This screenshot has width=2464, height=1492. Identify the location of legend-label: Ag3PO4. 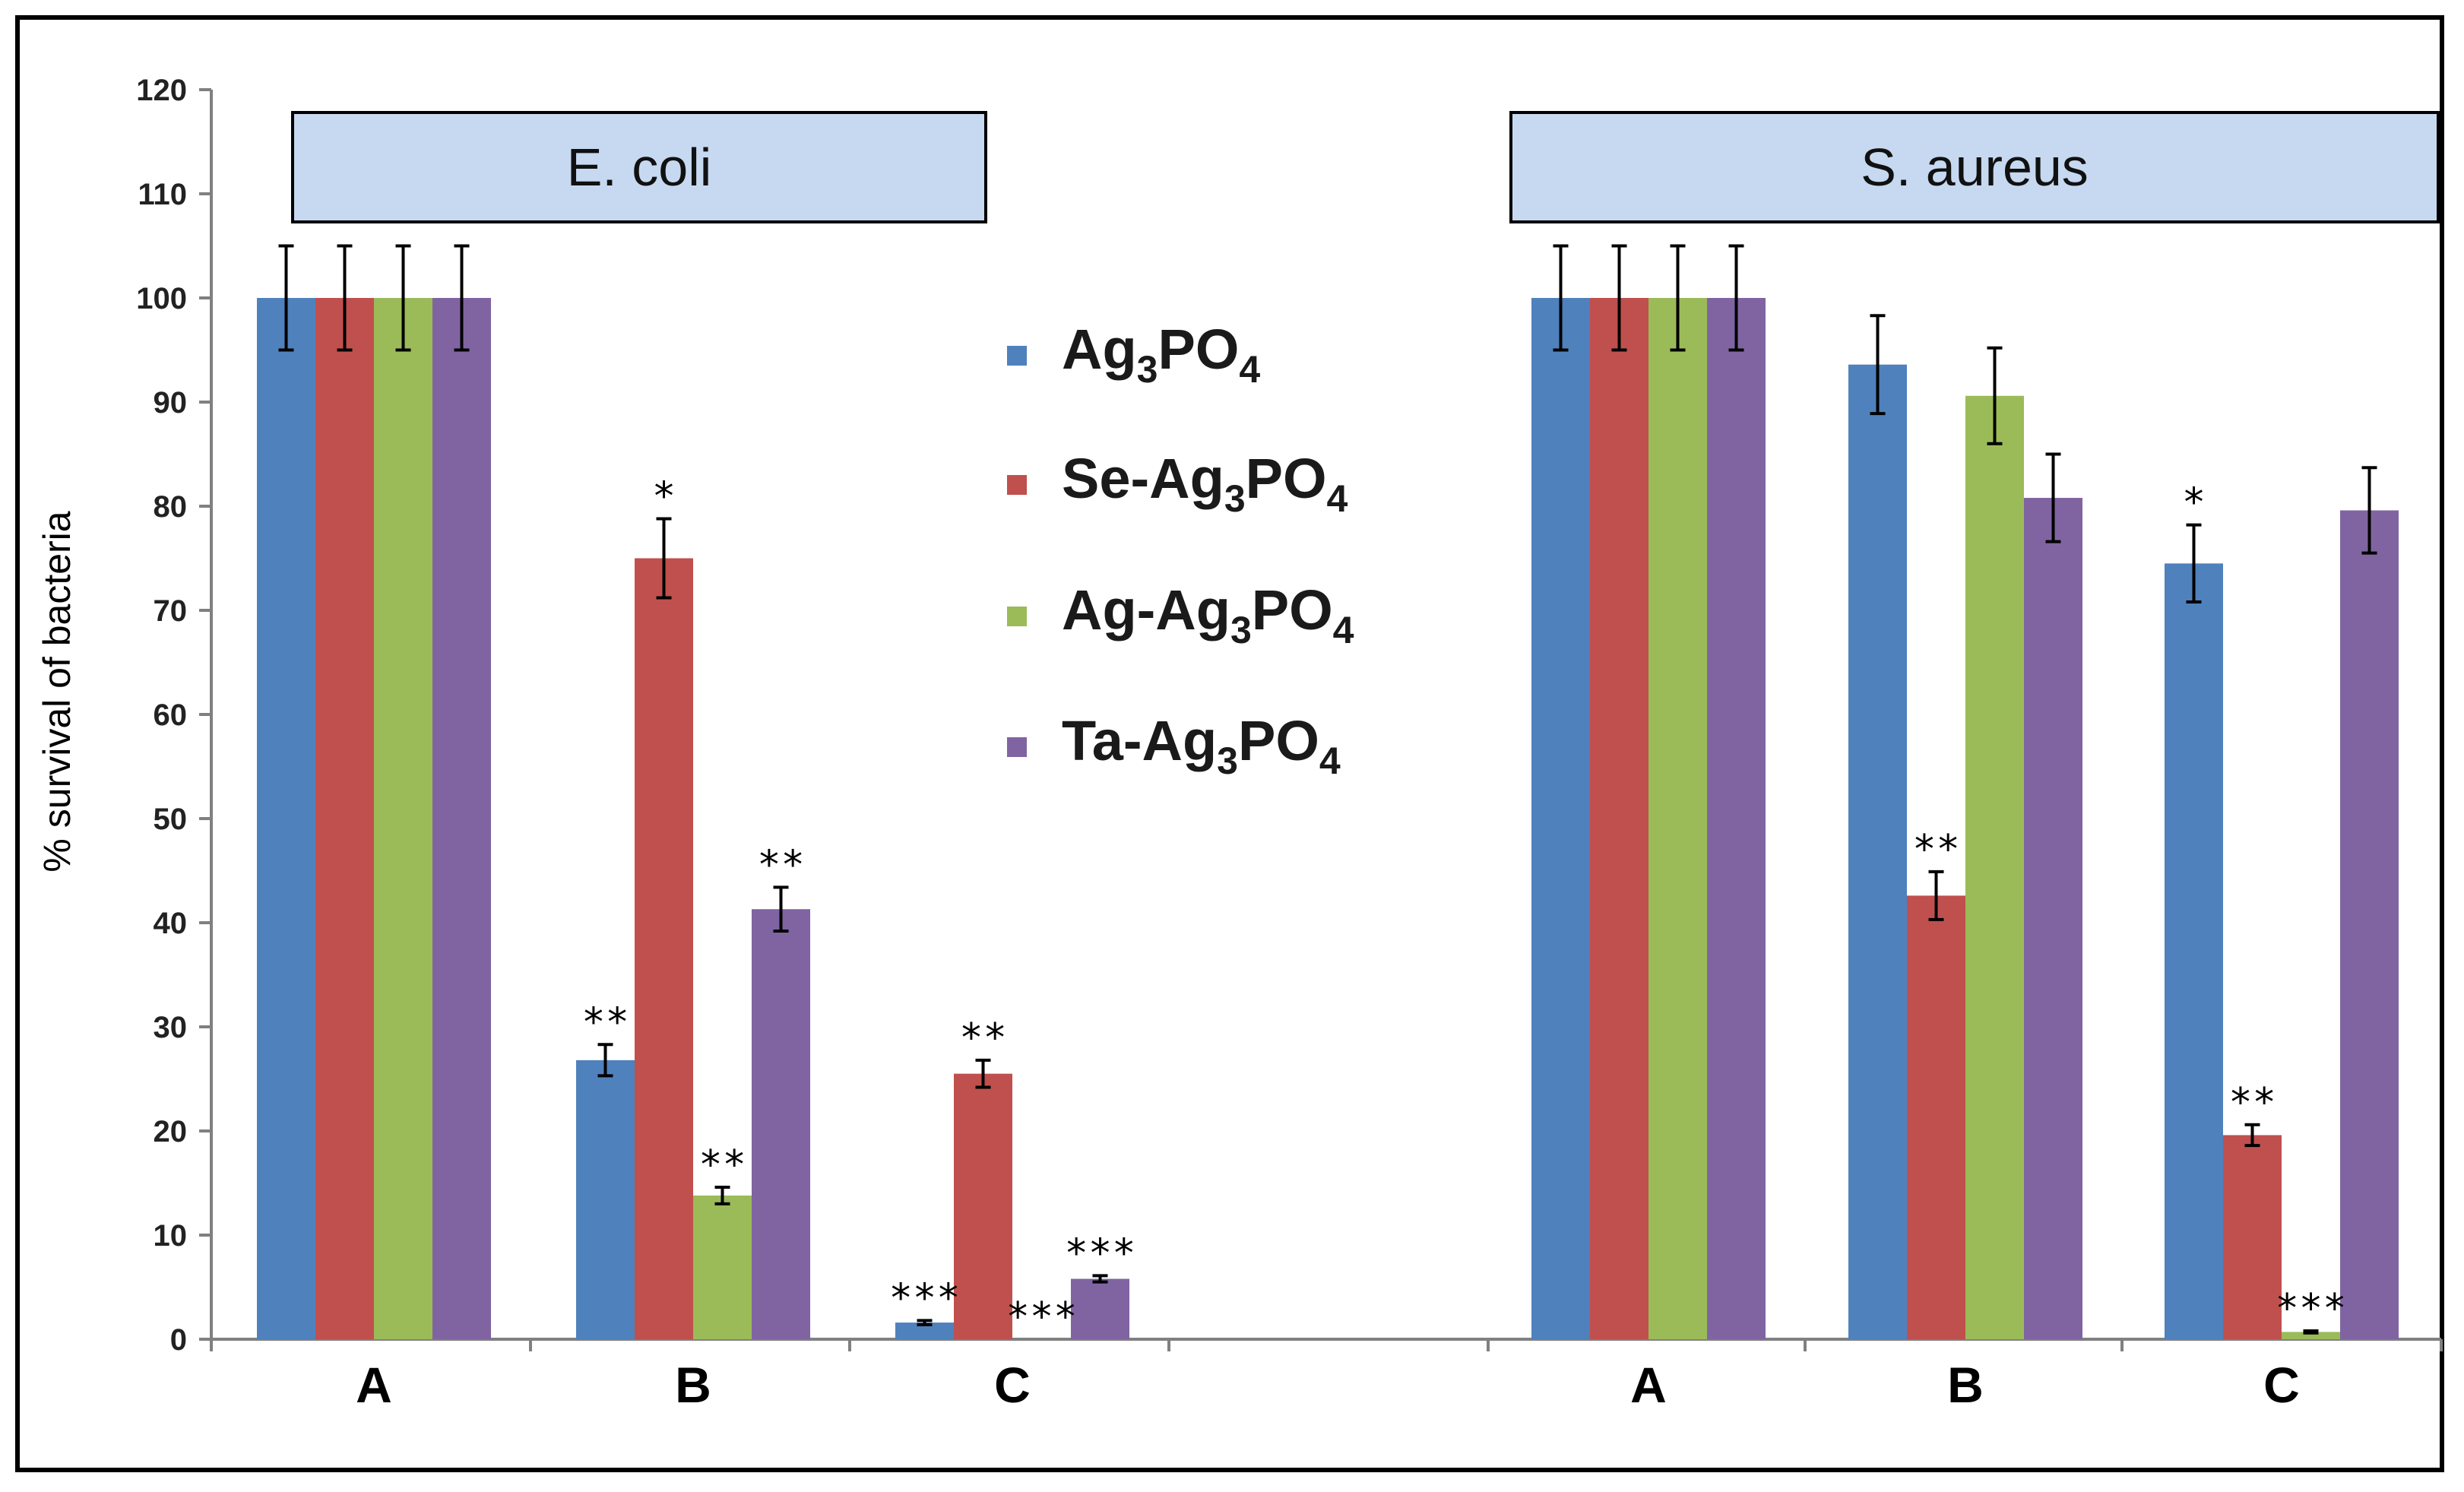
(1161, 354).